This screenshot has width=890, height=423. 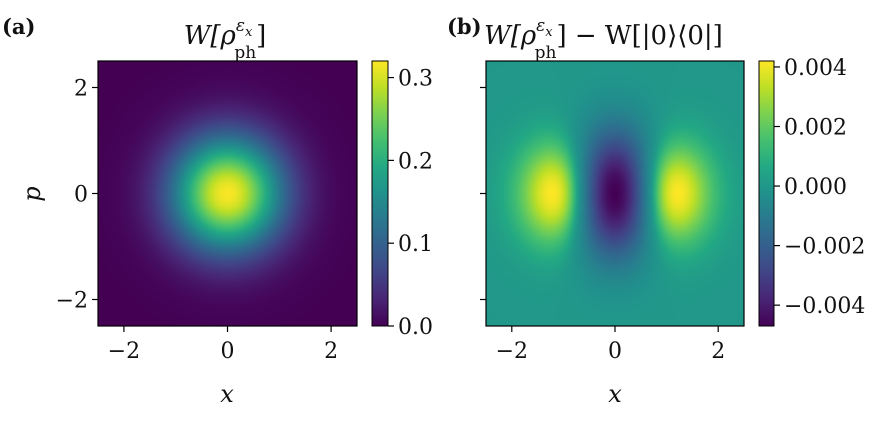 I want to click on panel-b-colorbar-tick-label-4: −0.004, so click(x=824, y=306).